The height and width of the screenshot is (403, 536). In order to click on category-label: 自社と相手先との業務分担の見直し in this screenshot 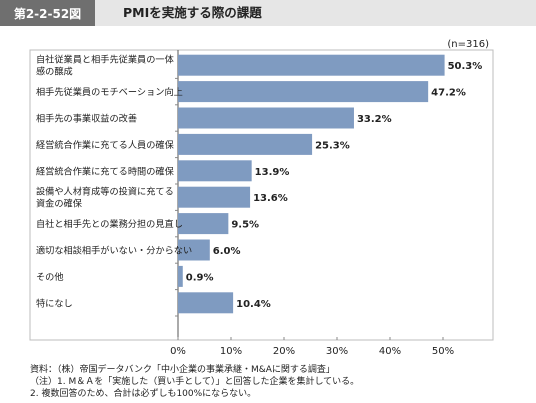, I will do `click(109, 224)`.